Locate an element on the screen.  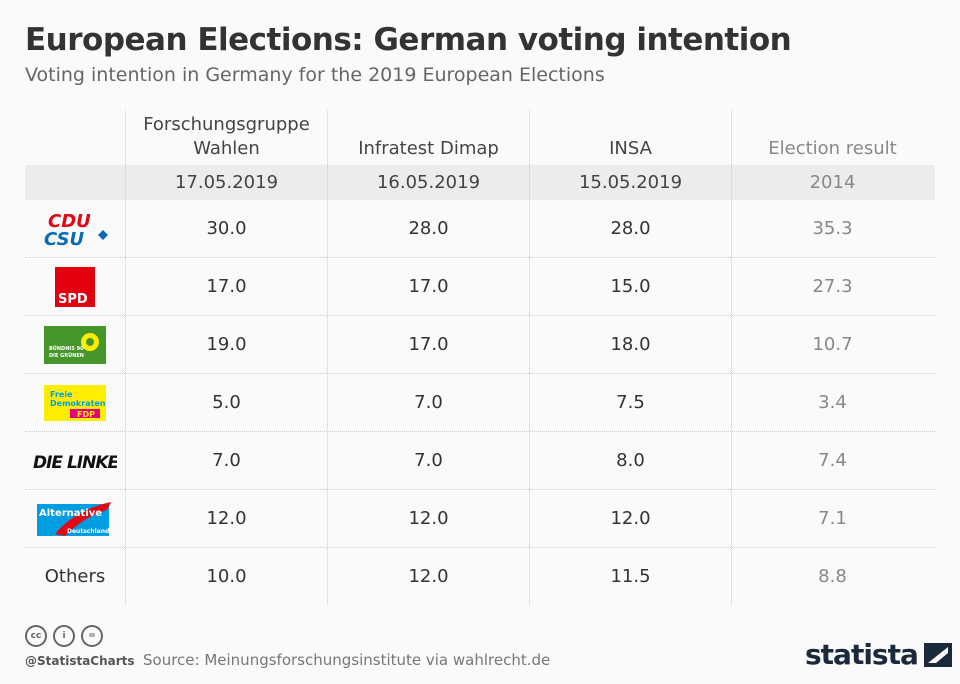
linke-logo: DIE LINKE. is located at coordinates (75, 460).